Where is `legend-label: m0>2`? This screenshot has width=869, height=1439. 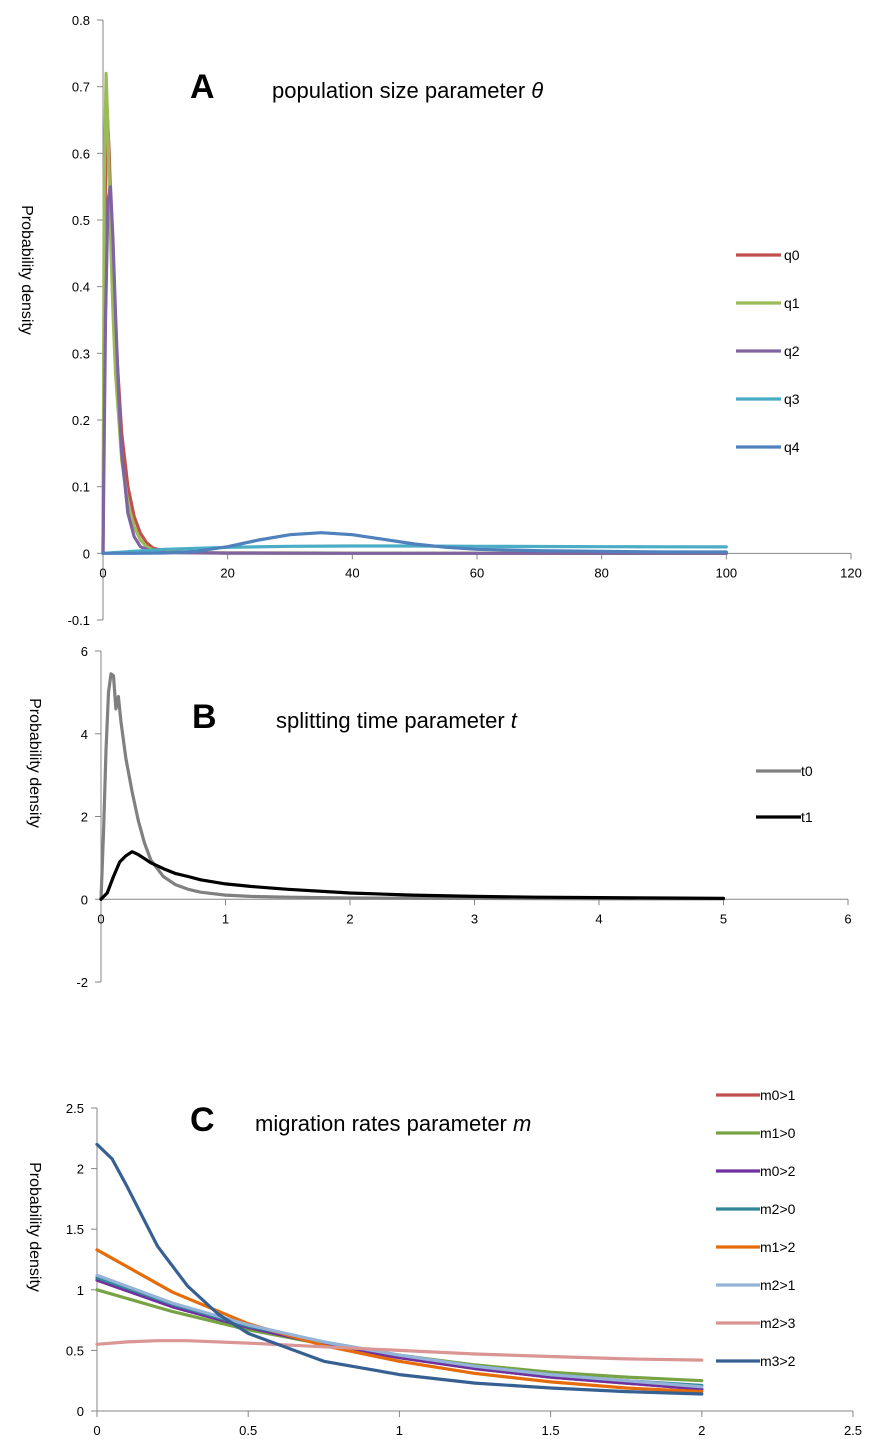 legend-label: m0>2 is located at coordinates (778, 1171).